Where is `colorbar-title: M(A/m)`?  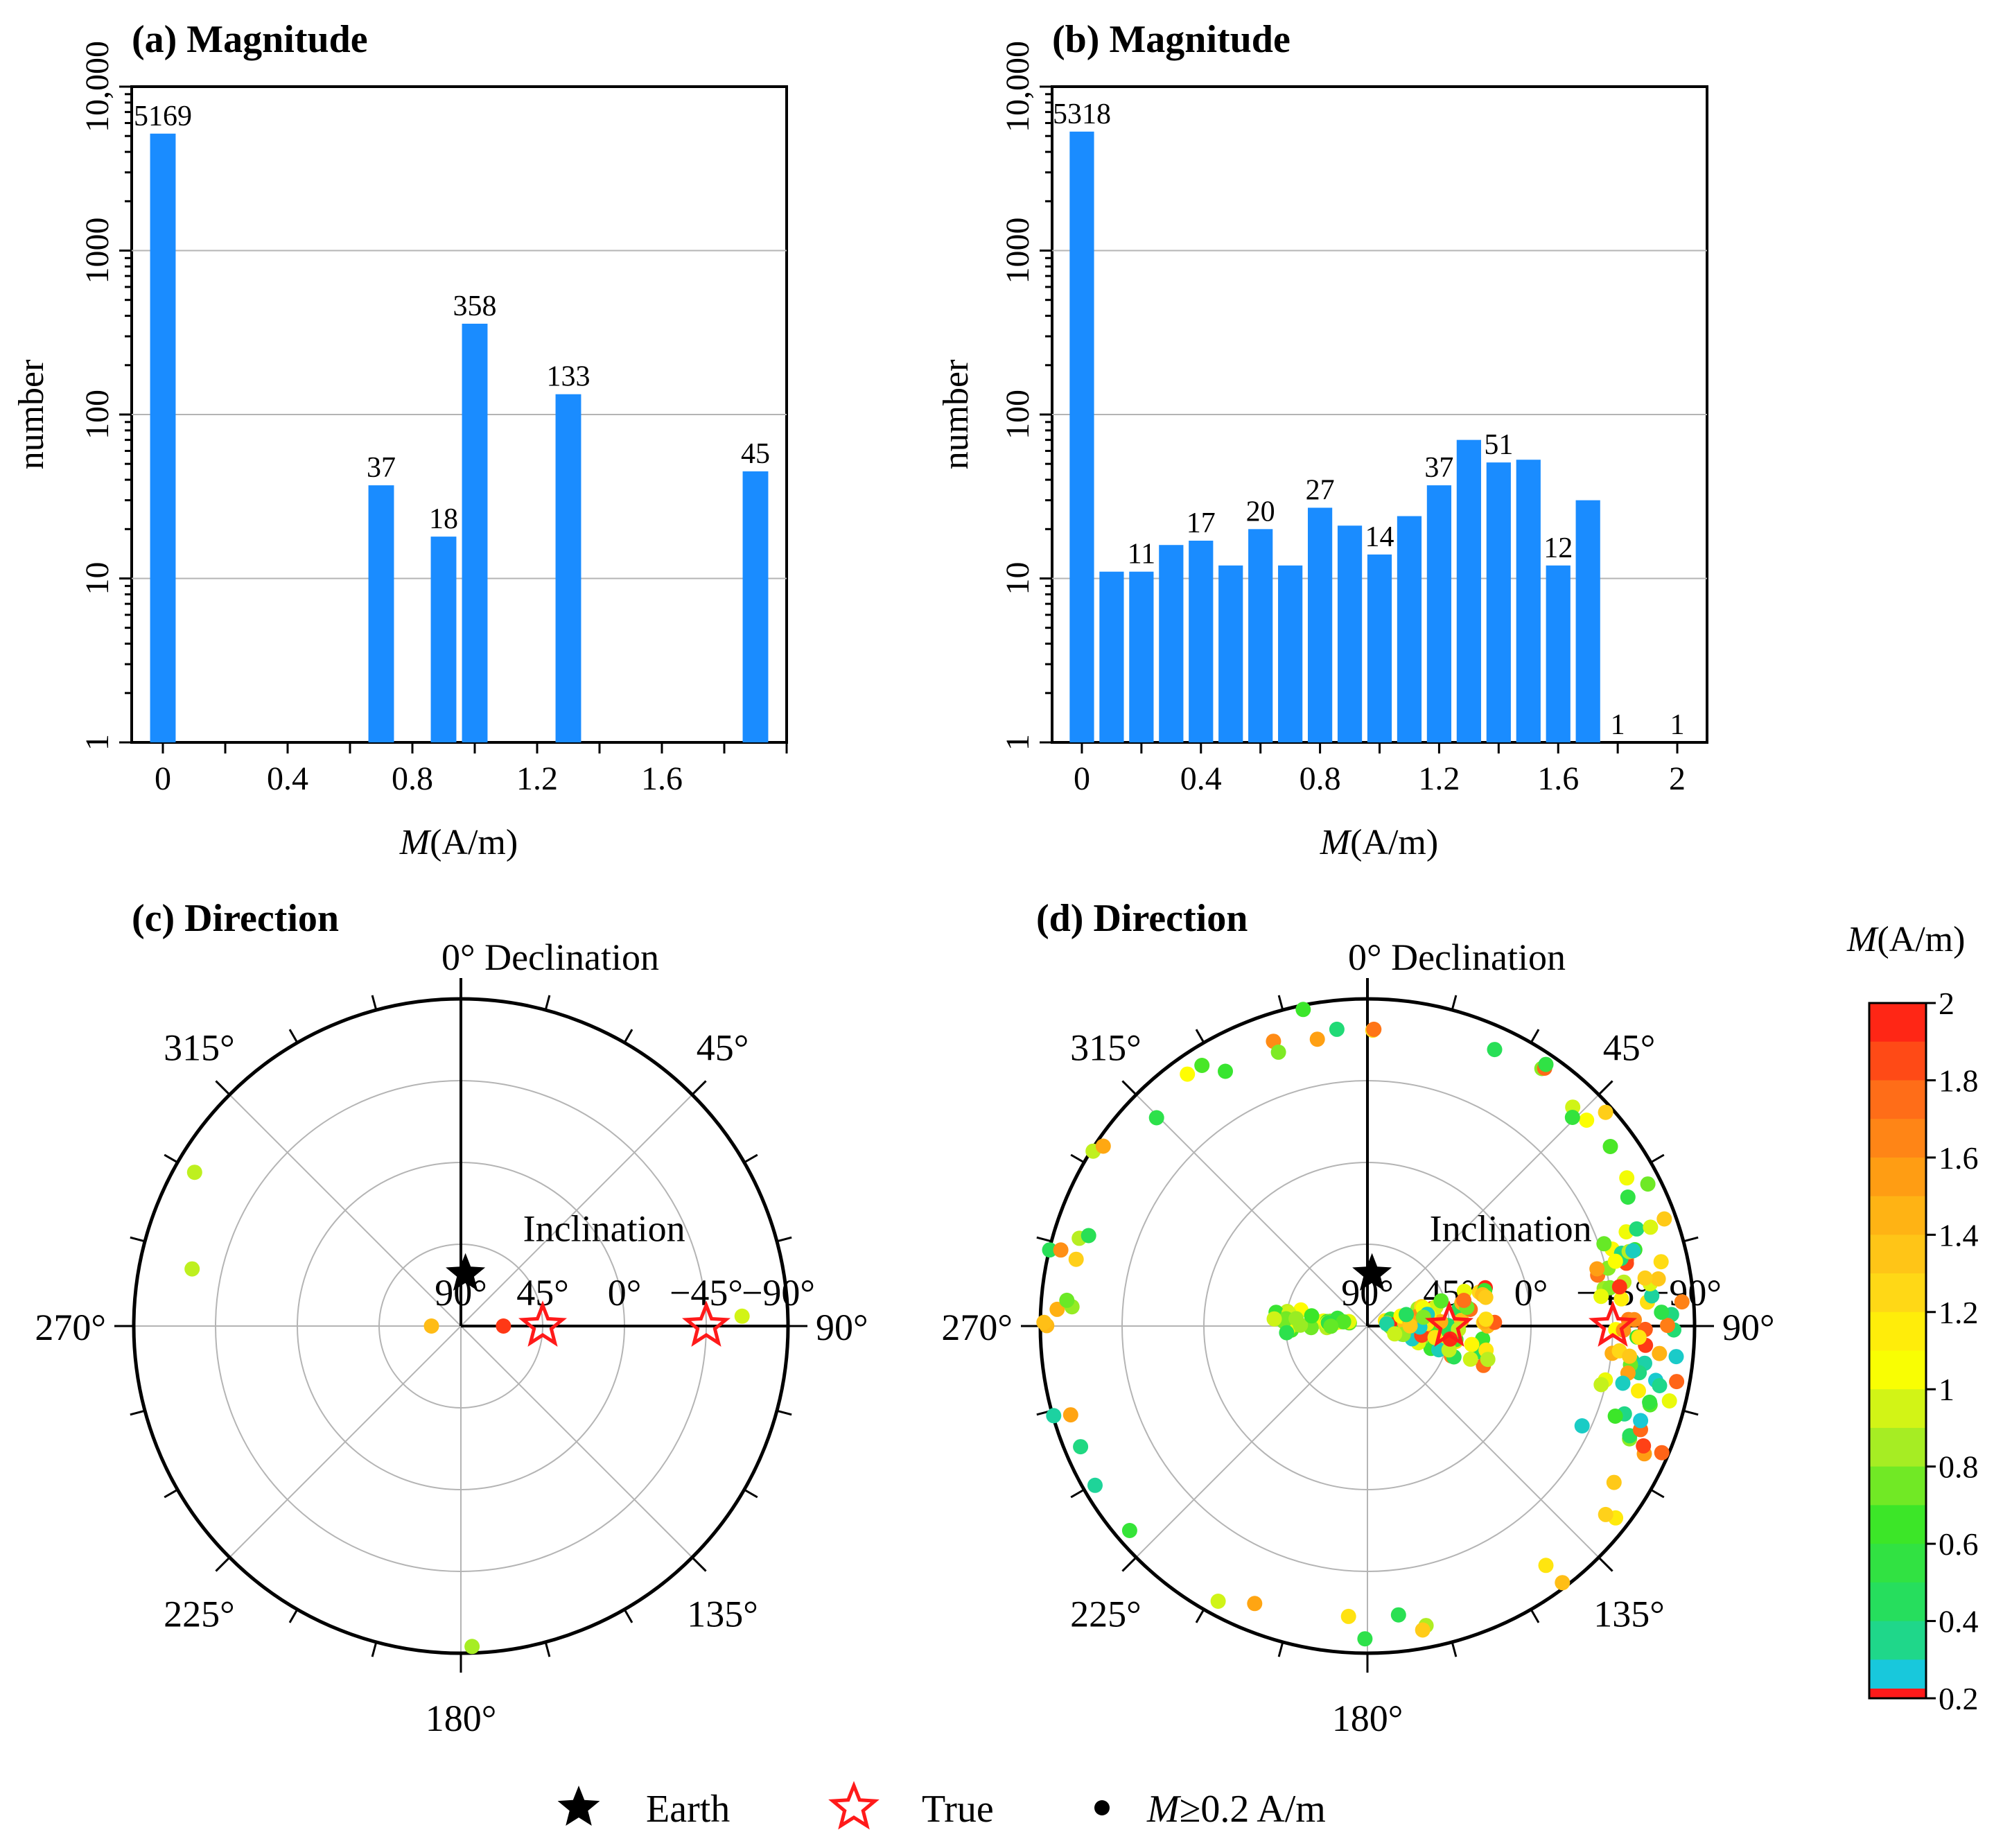
colorbar-title: M(A/m) is located at coordinates (1905, 940).